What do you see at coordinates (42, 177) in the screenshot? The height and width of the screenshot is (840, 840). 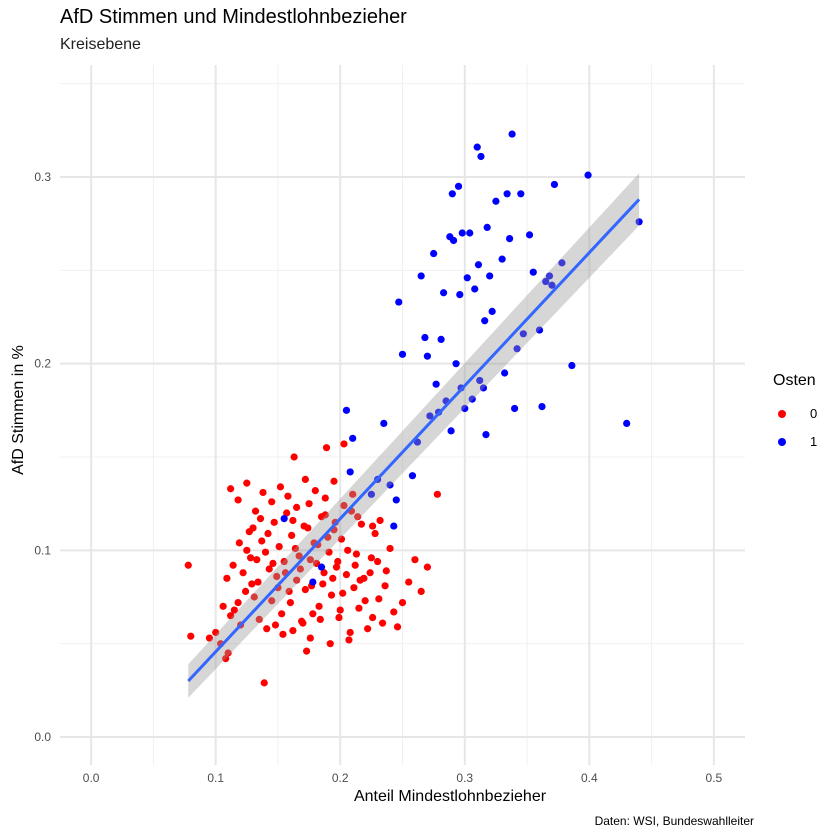 I see `y-tick-label: 0.3` at bounding box center [42, 177].